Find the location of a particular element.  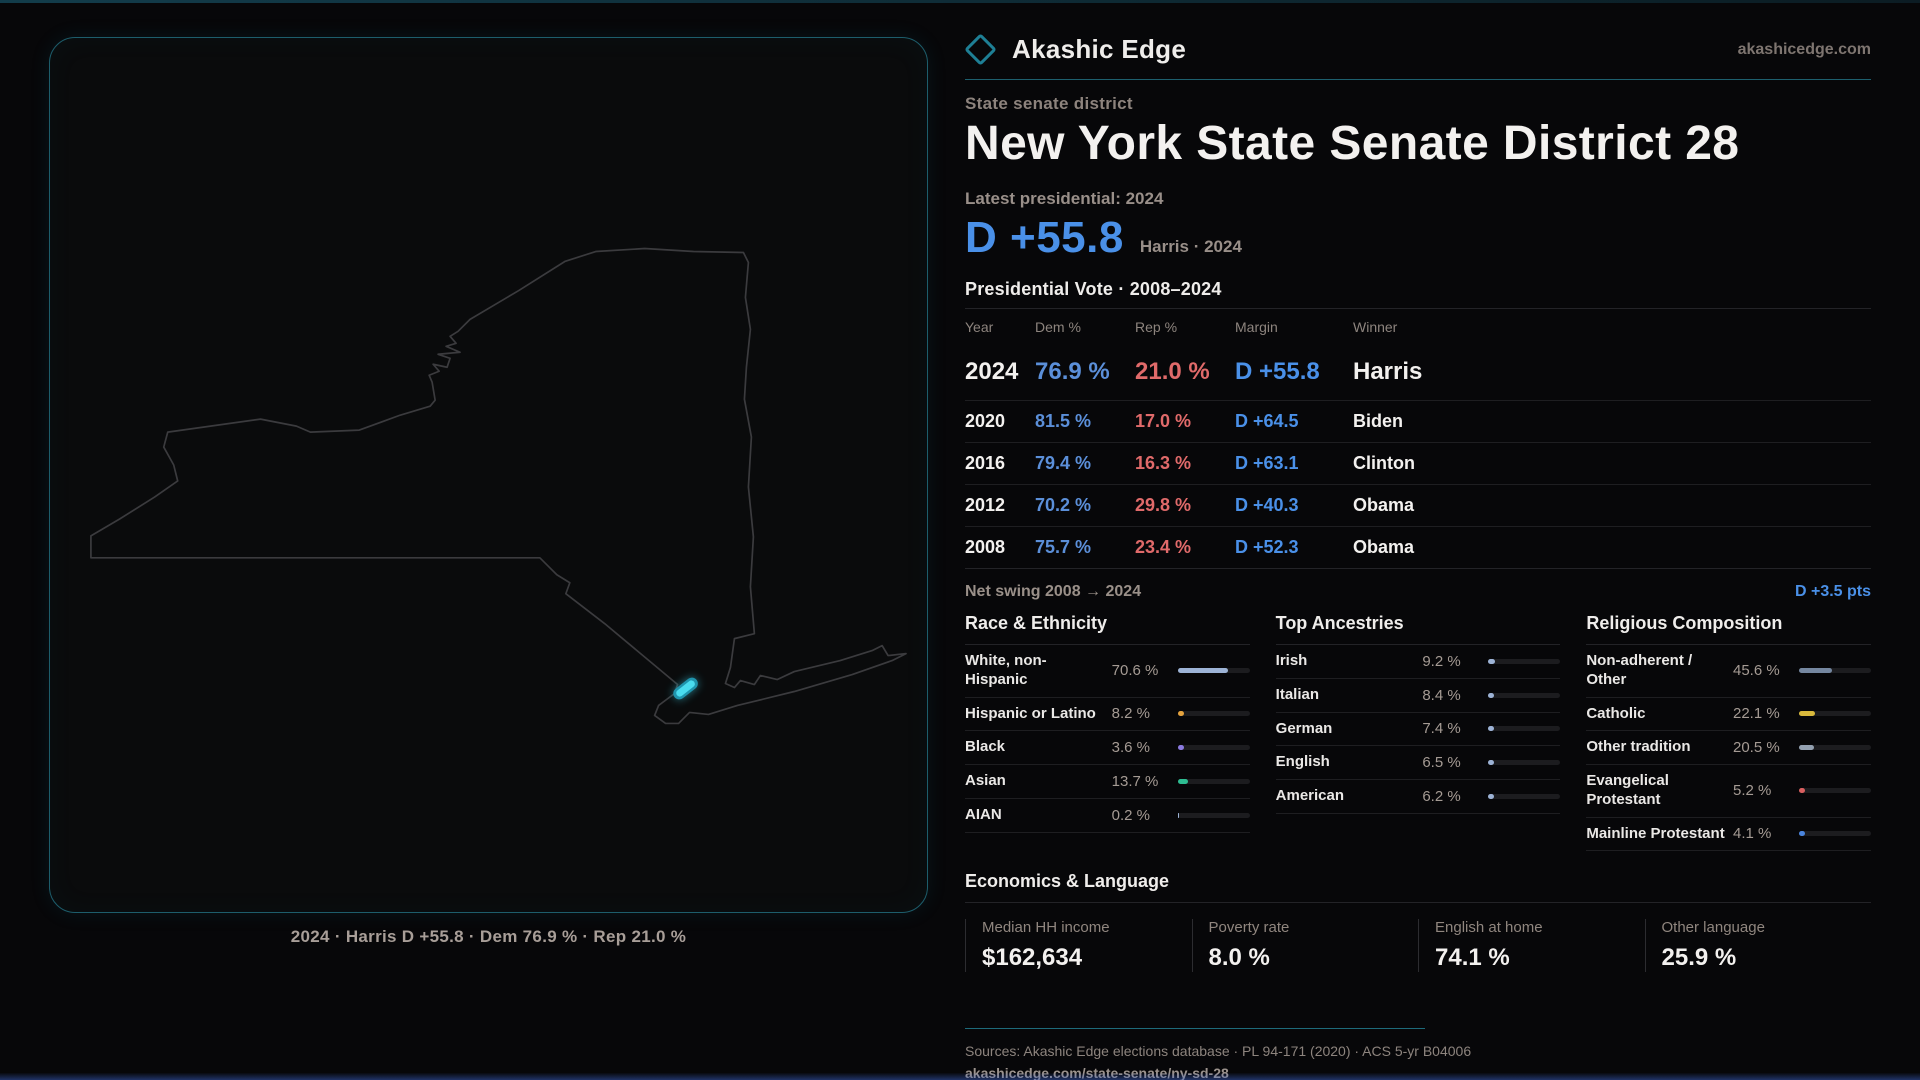

cell-rep-pct: 23.4 % is located at coordinates (1163, 547).